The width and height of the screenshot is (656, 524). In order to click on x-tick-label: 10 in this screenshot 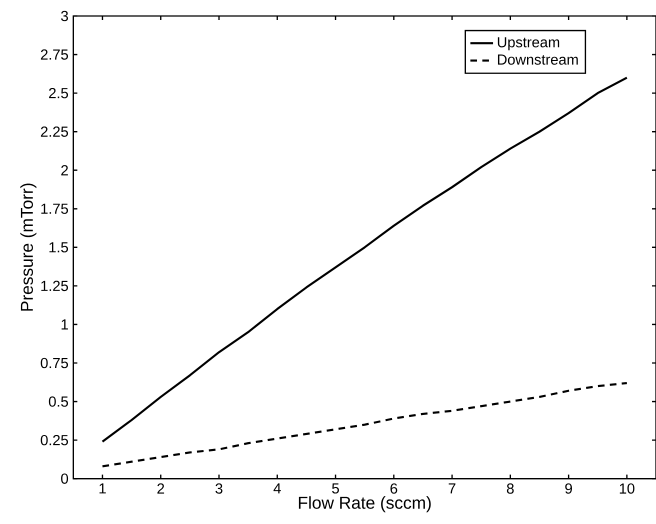, I will do `click(627, 488)`.